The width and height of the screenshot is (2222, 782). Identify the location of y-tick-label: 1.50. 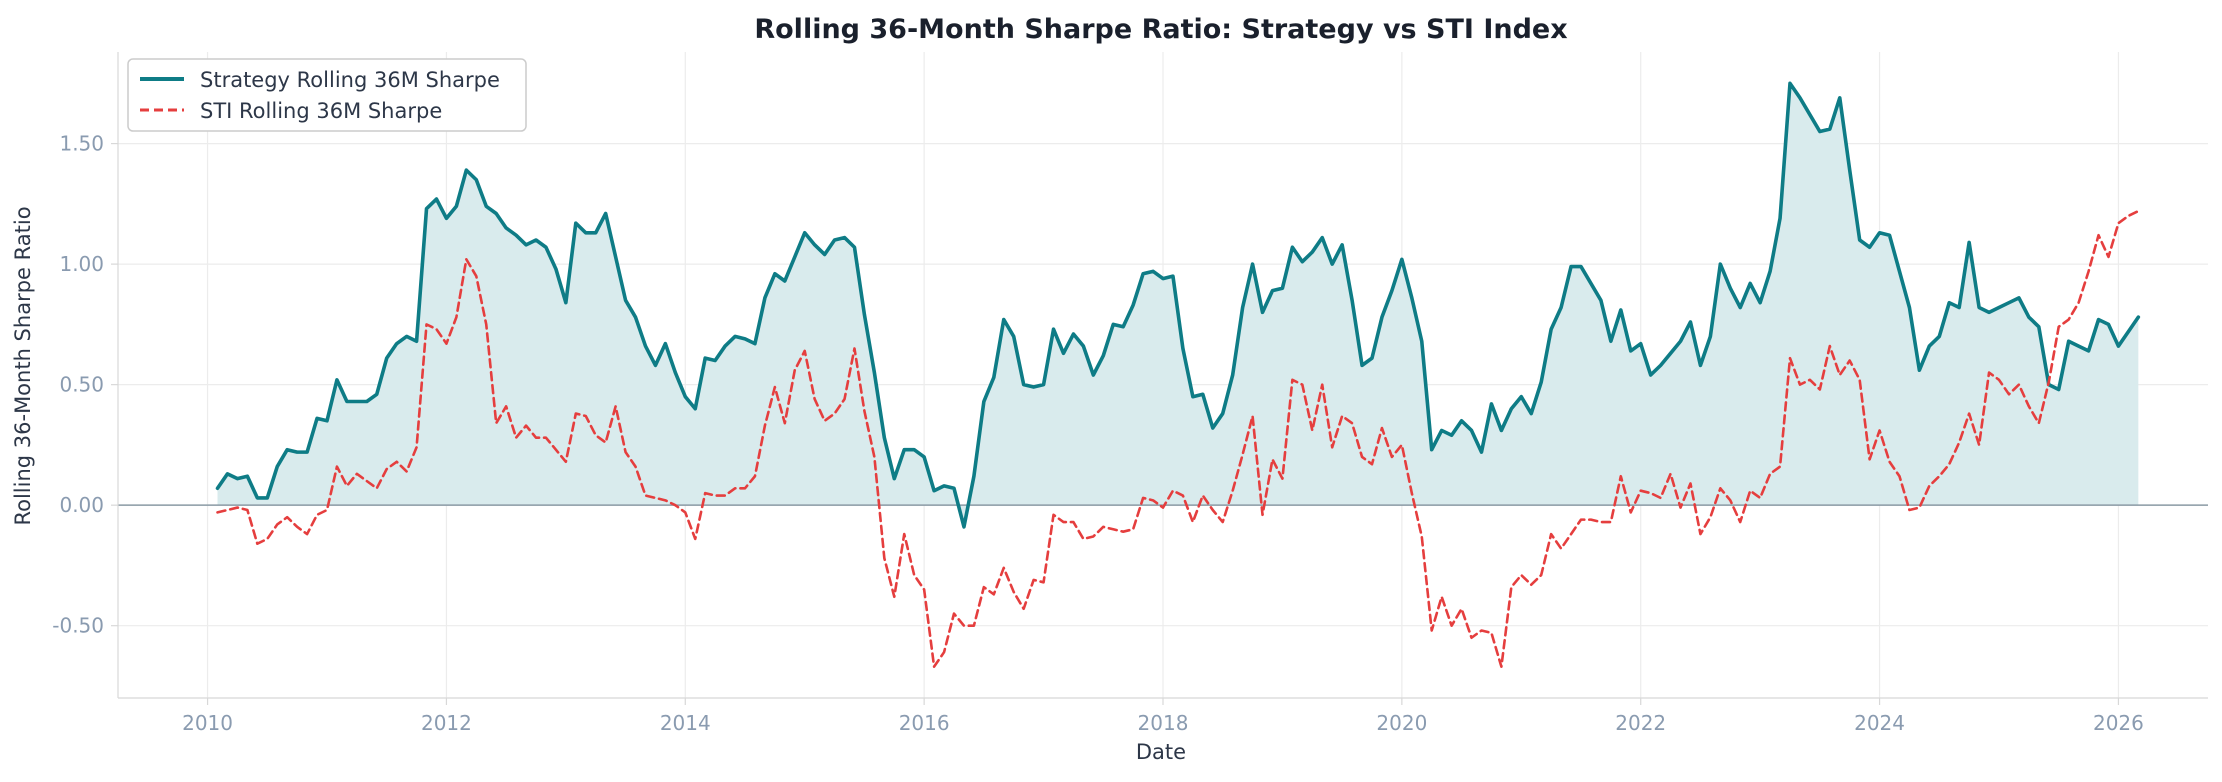
(81, 144).